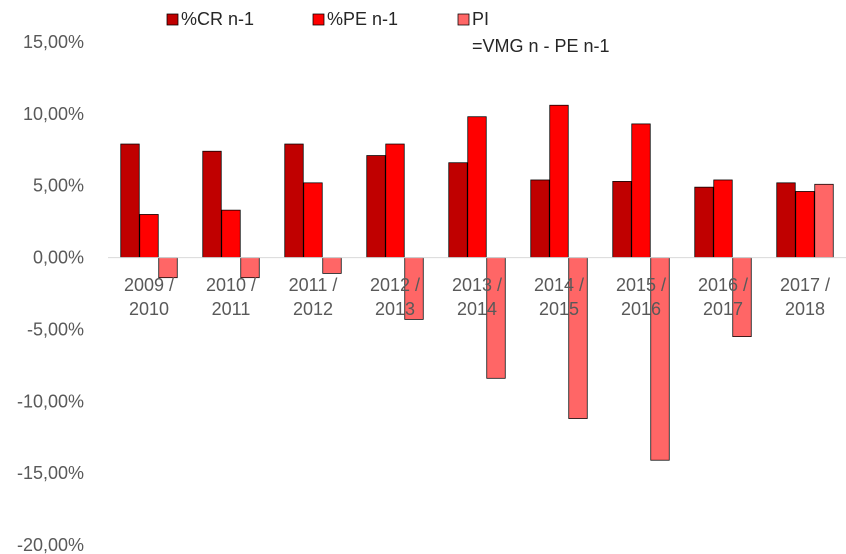 This screenshot has width=846, height=554. What do you see at coordinates (477, 309) in the screenshot?
I see `category-label: 2014` at bounding box center [477, 309].